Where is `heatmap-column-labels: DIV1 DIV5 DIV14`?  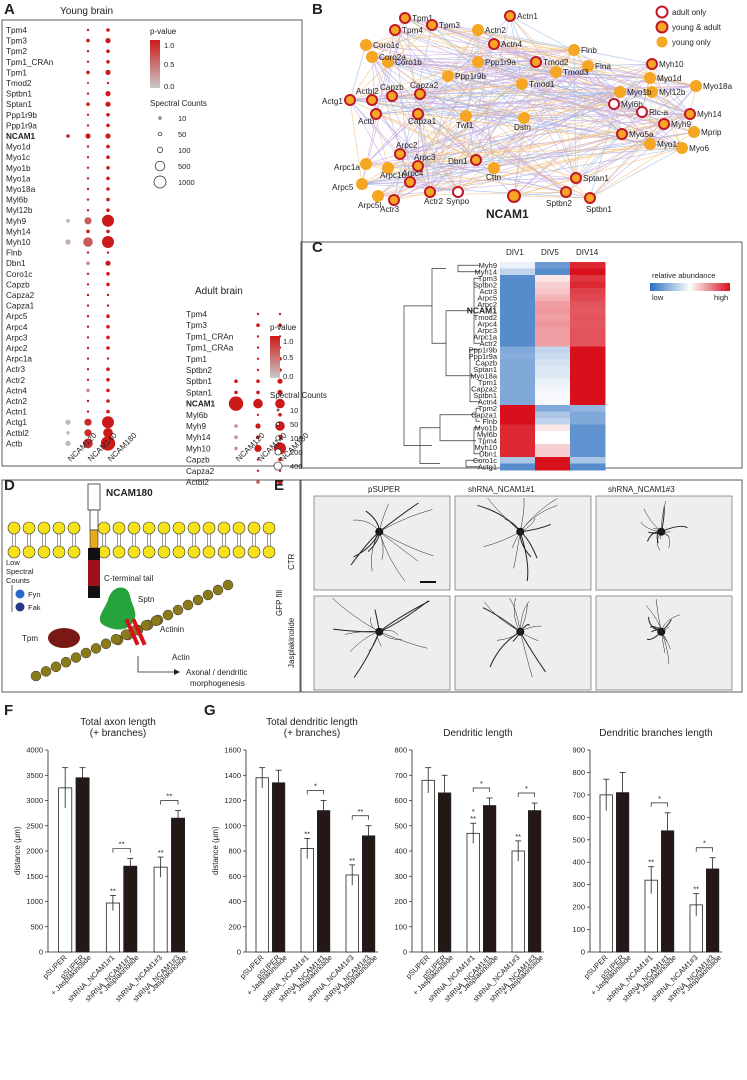 heatmap-column-labels: DIV1 DIV5 DIV14 is located at coordinates (552, 252).